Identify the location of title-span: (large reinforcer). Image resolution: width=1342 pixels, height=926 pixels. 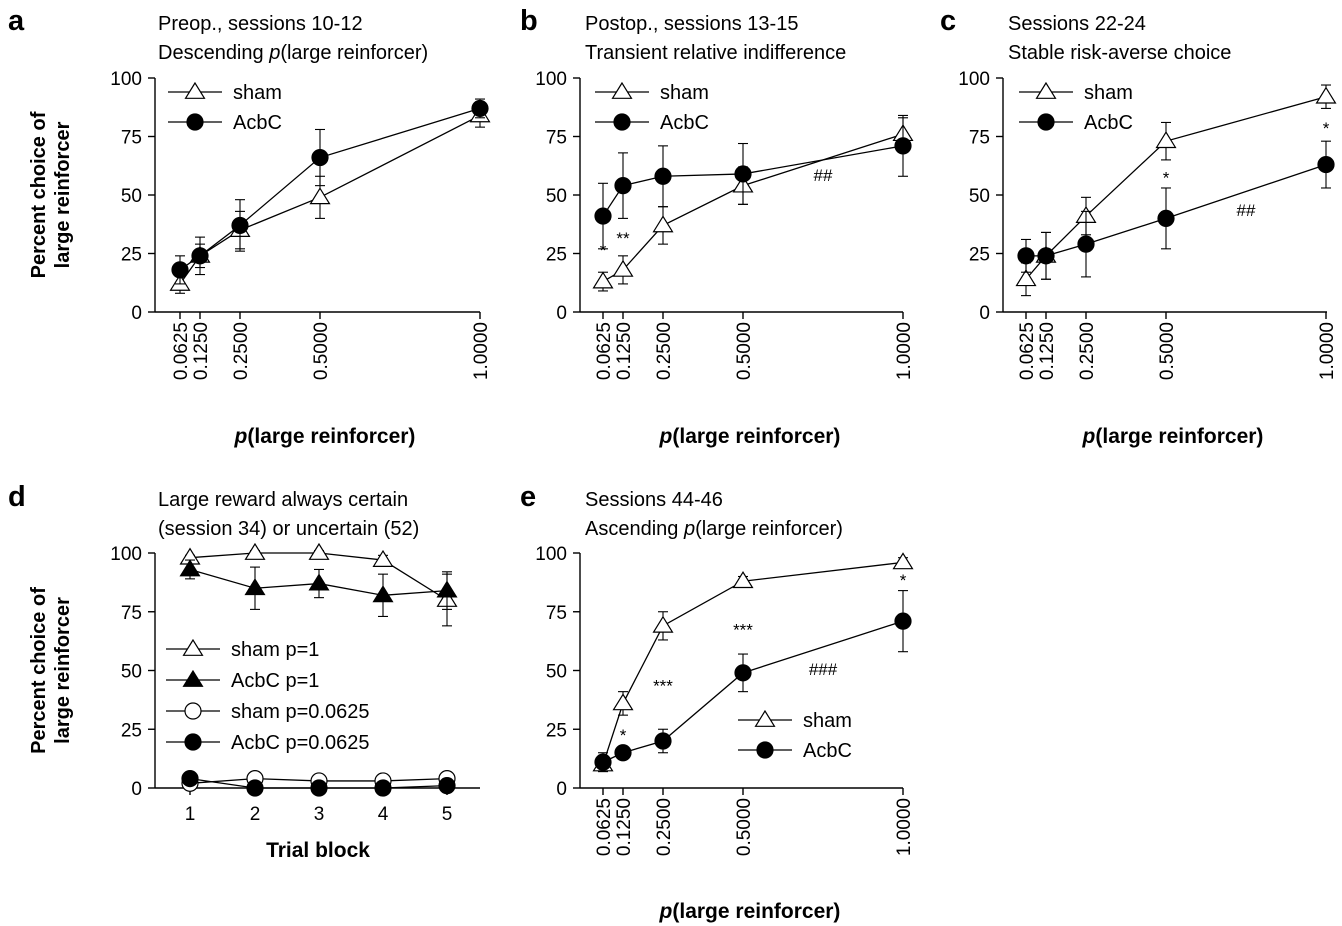
(769, 529).